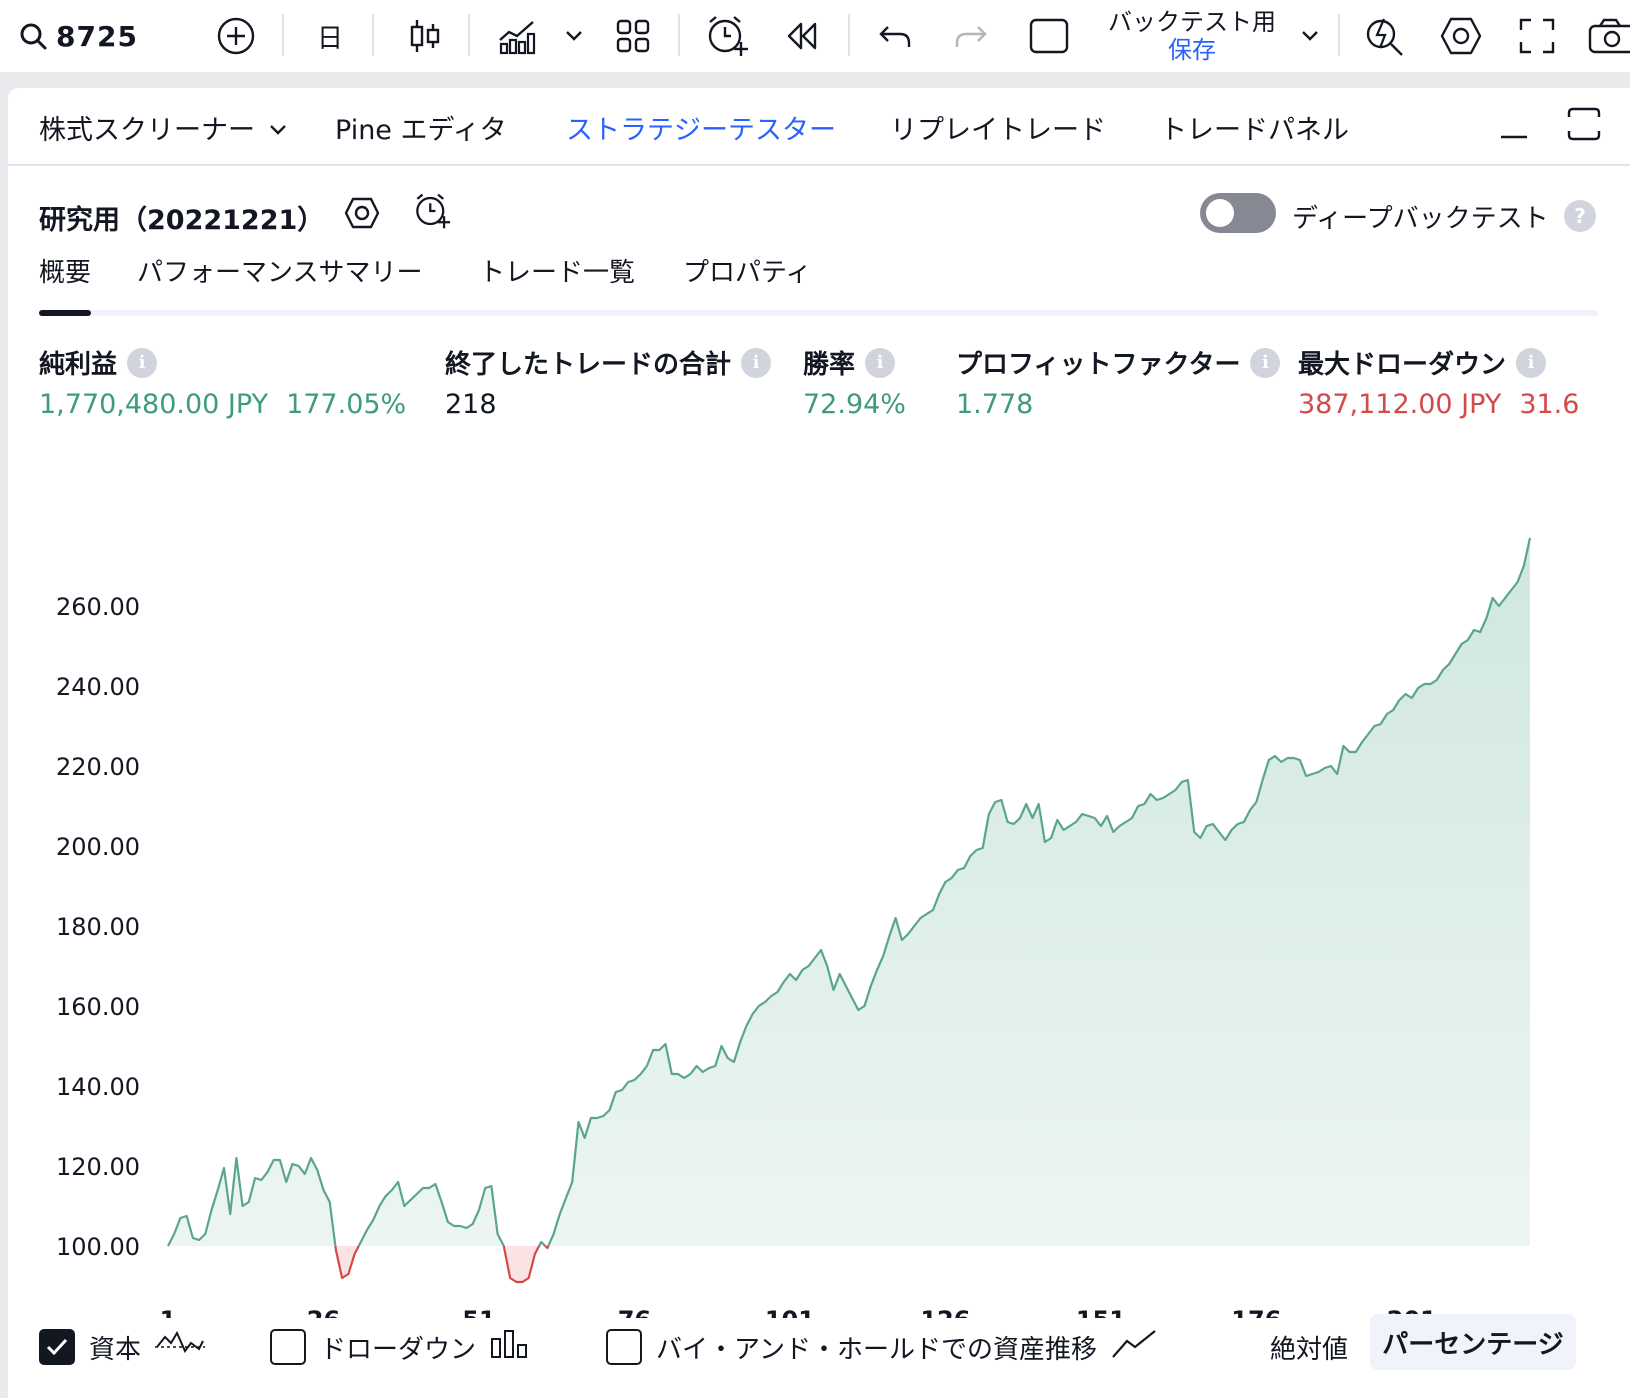 The height and width of the screenshot is (1398, 1630). What do you see at coordinates (182, 220) in the screenshot?
I see `strategy-title: 研究用（20221221）` at bounding box center [182, 220].